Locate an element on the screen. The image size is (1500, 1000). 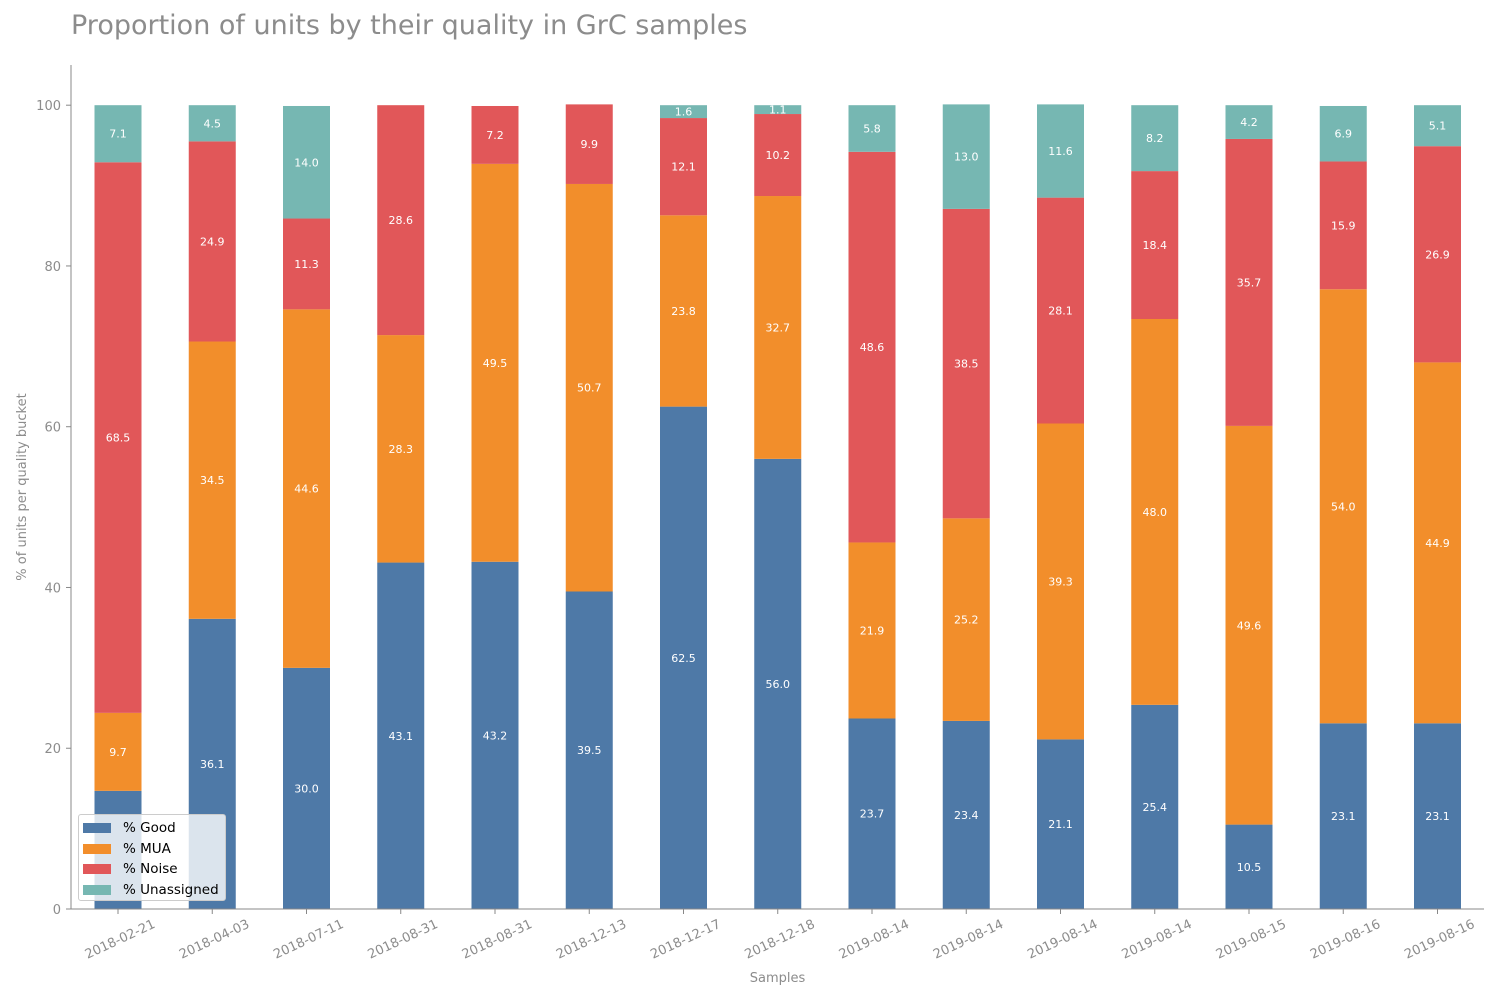
bar-label-mua-2: 44.6 is located at coordinates (306, 489).